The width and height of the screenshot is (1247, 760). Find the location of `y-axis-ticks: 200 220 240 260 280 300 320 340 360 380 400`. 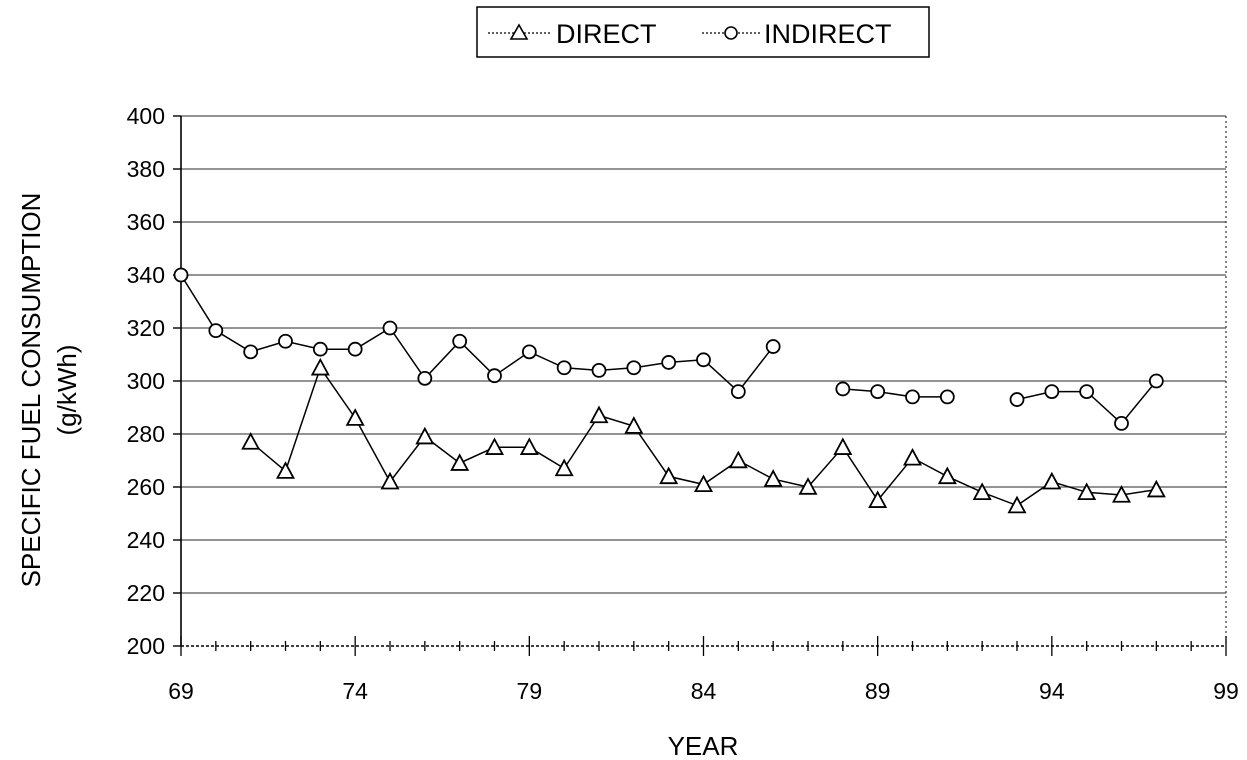

y-axis-ticks: 200 220 240 260 280 300 320 340 360 380 400 is located at coordinates (154, 381).